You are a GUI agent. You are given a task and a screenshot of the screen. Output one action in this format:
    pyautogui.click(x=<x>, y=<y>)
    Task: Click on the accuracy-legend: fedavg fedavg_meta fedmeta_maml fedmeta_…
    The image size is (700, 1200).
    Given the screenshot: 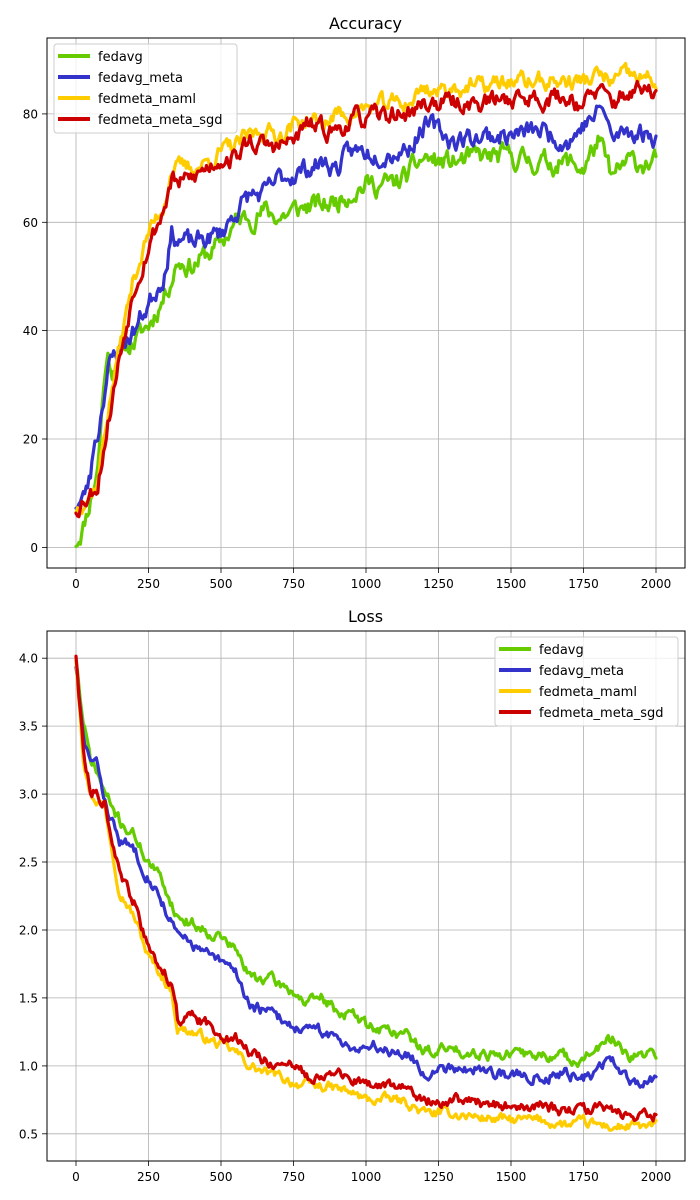 What is the action you would take?
    pyautogui.click(x=145, y=88)
    